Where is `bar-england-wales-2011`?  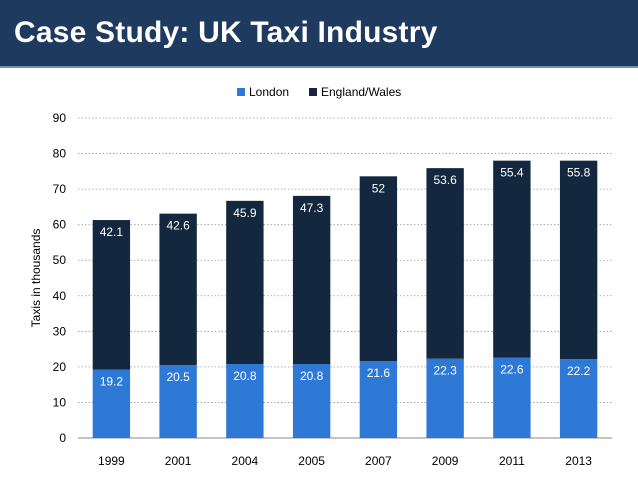 bar-england-wales-2011 is located at coordinates (512, 259).